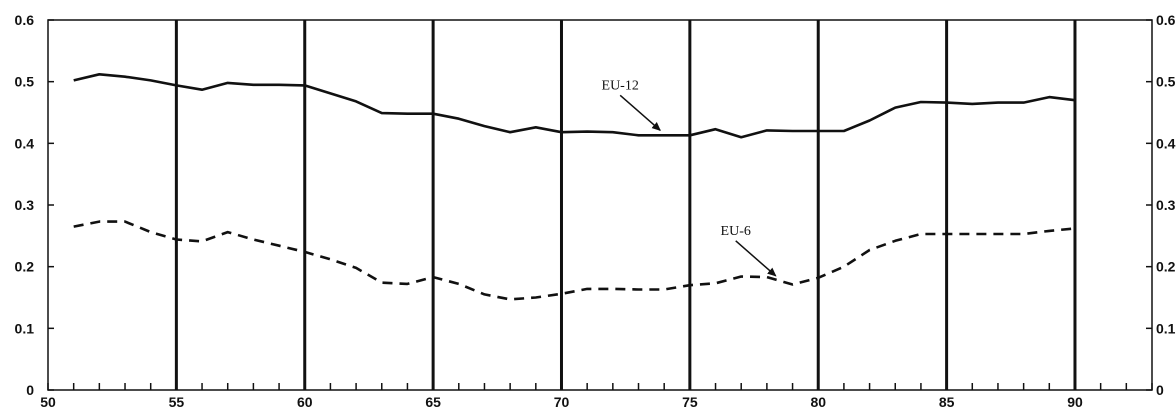 Image resolution: width=1176 pixels, height=410 pixels. What do you see at coordinates (689, 177) in the screenshot?
I see `annotations: EU-12 EU-6` at bounding box center [689, 177].